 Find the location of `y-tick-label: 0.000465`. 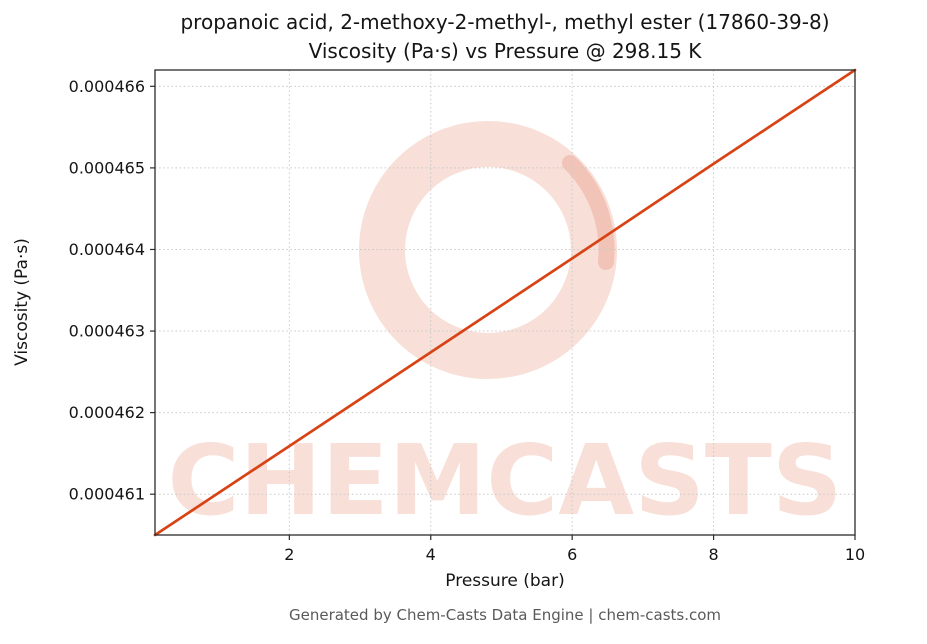

y-tick-label: 0.000465 is located at coordinates (107, 167).